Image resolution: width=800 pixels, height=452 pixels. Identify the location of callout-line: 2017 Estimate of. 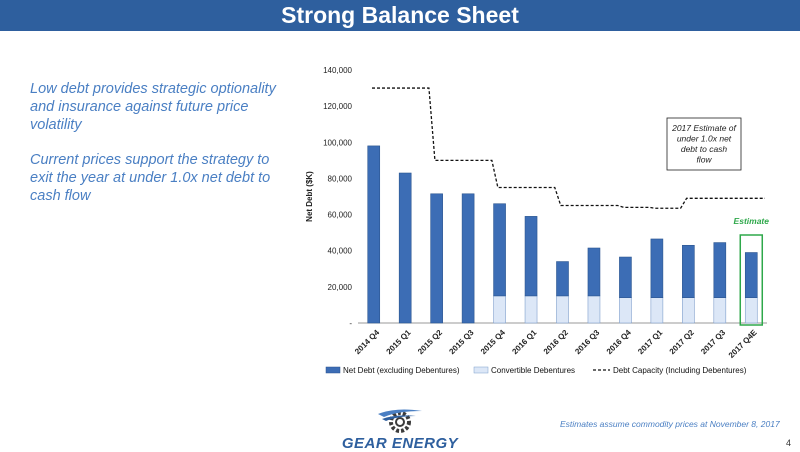
(704, 128).